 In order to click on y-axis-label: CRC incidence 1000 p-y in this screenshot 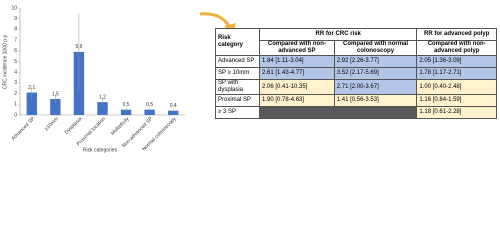, I will do `click(5, 61)`.